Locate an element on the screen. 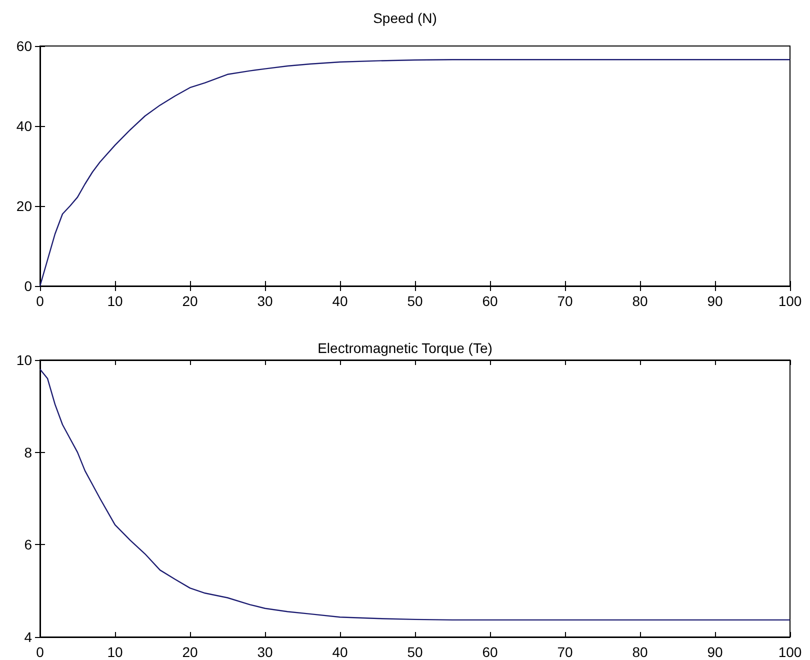 The height and width of the screenshot is (660, 810). y-tick-label: 4 is located at coordinates (28, 637).